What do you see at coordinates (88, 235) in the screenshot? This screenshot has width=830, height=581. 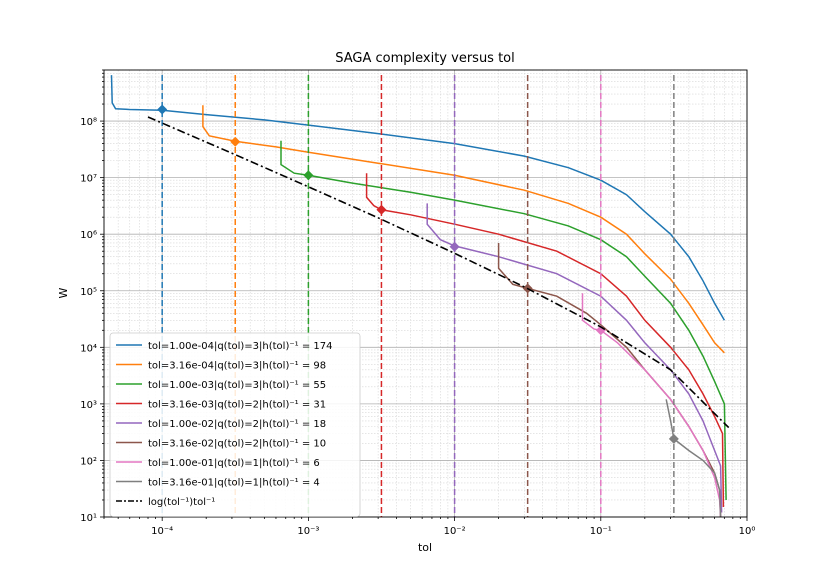 I see `y-tick-label: 10⁶` at bounding box center [88, 235].